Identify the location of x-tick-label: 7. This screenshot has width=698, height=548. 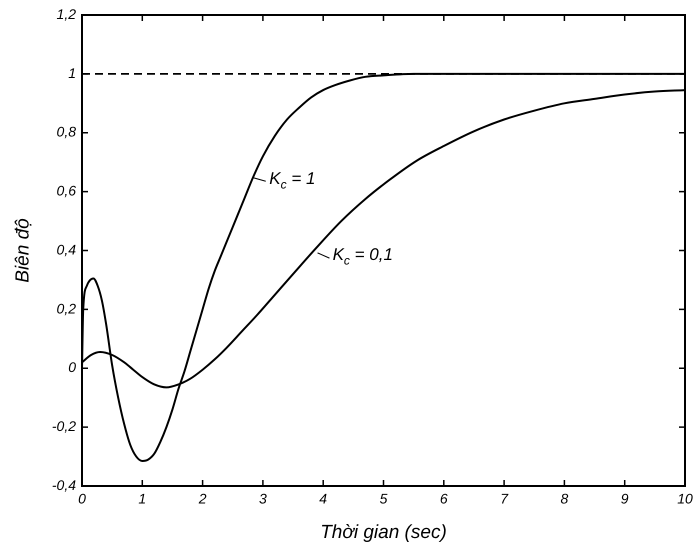
(505, 498).